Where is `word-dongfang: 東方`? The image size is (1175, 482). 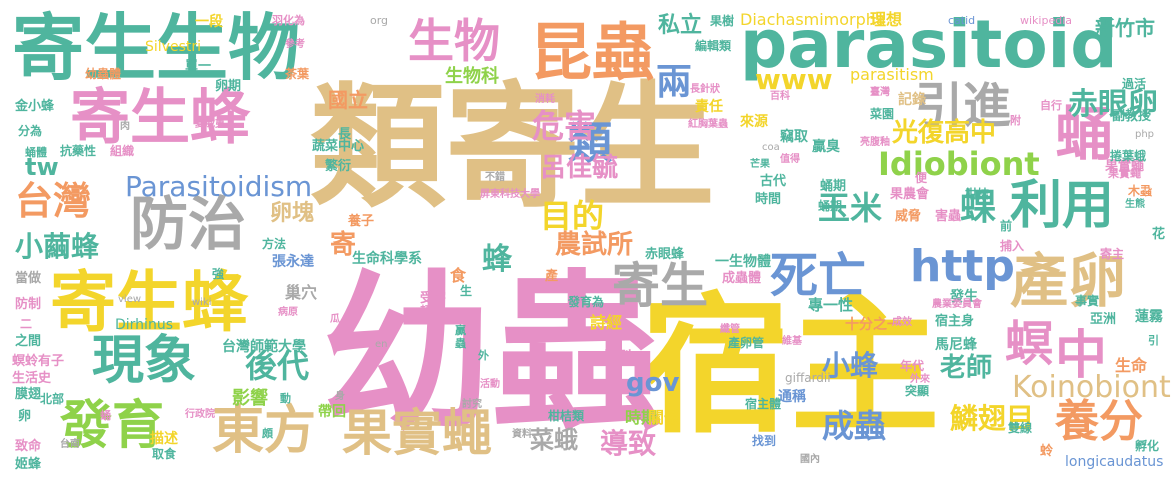 word-dongfang: 東方 is located at coordinates (264, 431).